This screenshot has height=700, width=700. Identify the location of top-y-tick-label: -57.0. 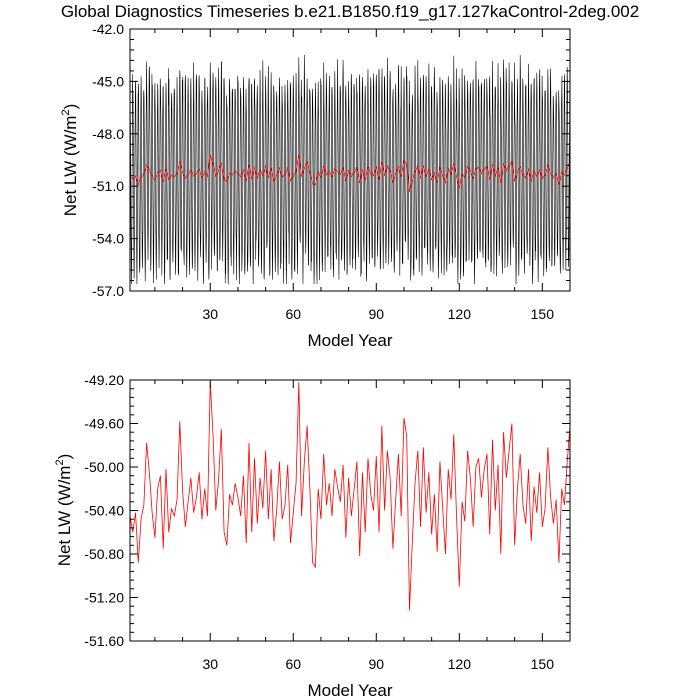
(108, 291).